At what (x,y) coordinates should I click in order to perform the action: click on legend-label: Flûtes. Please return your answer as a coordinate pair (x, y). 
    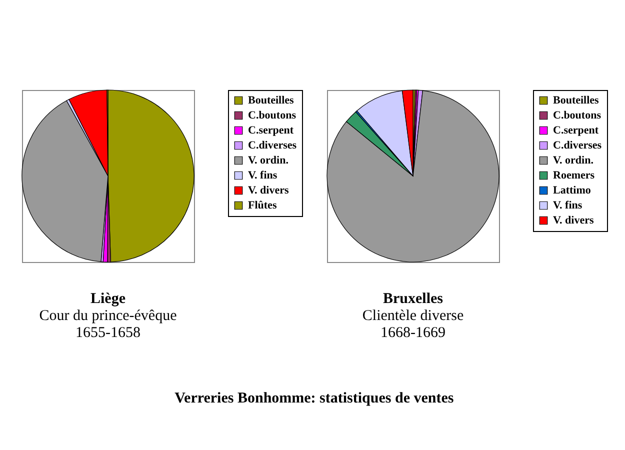
    Looking at the image, I should click on (263, 206).